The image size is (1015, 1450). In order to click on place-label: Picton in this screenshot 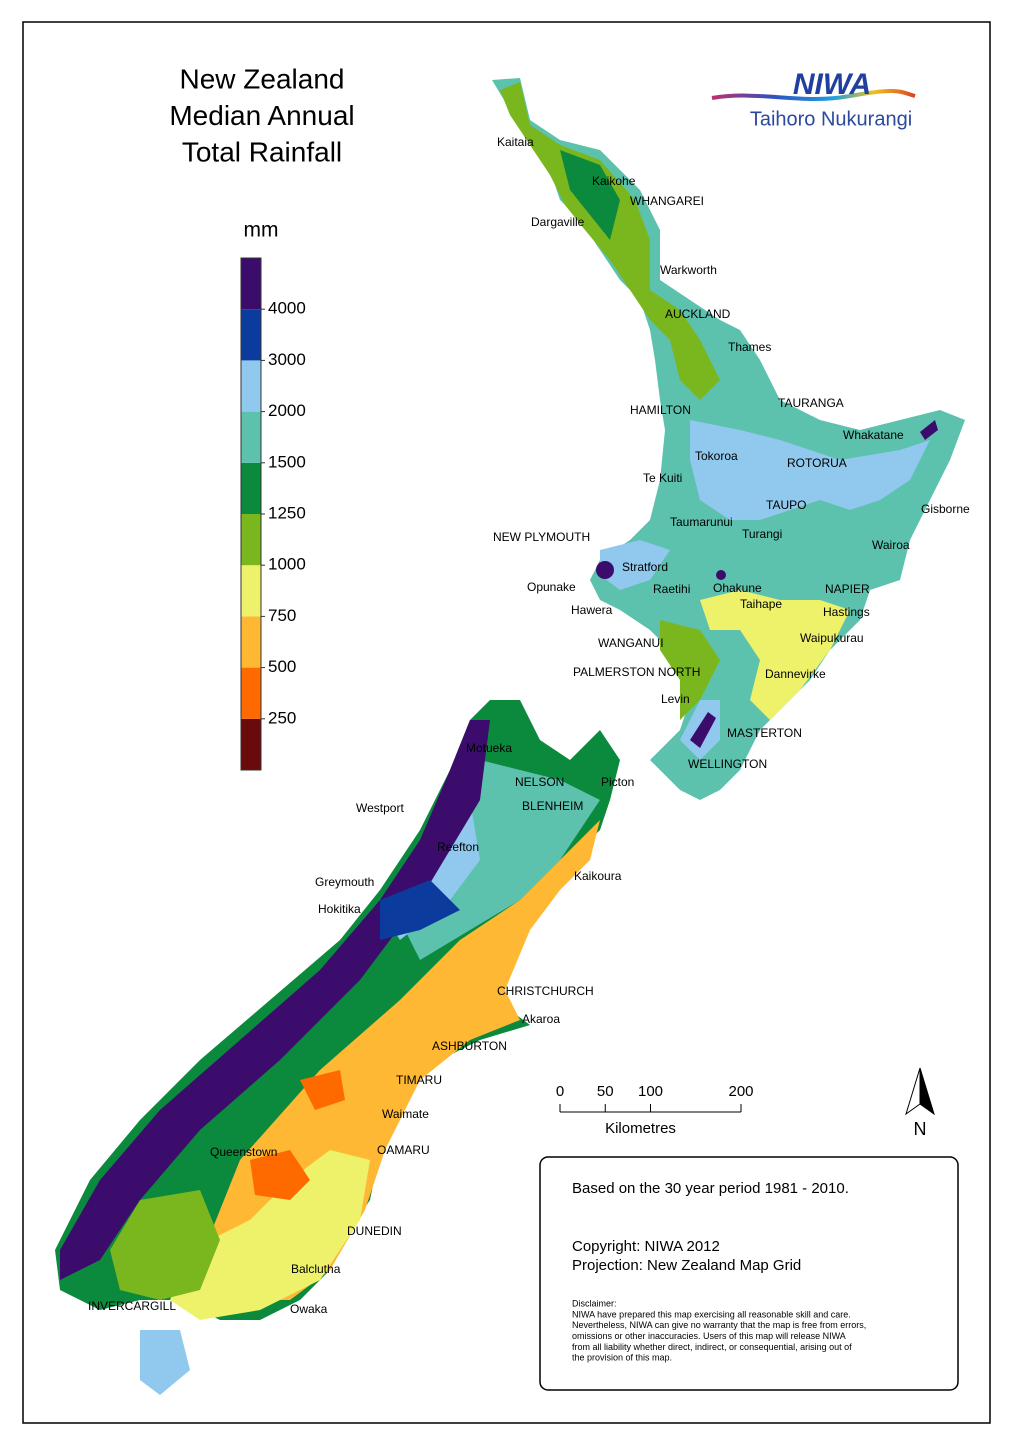, I will do `click(617, 782)`.